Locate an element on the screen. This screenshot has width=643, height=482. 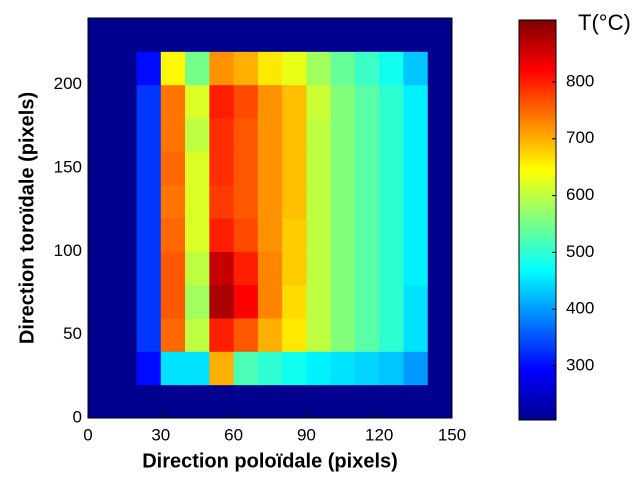
colorbar-tick-label: 800 is located at coordinates (580, 80).